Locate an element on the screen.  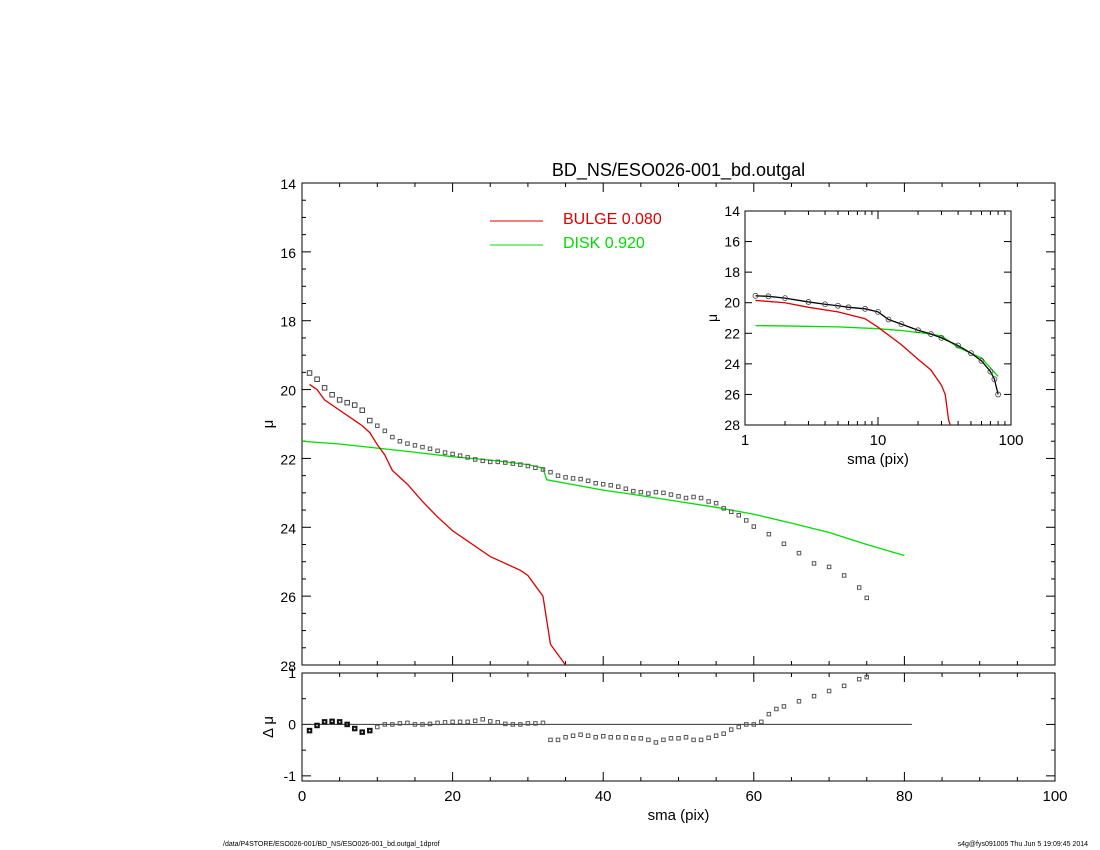
xtick-label: 80 is located at coordinates (904, 796).